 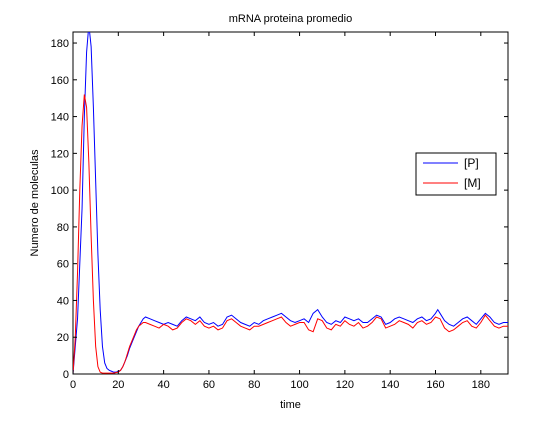 What do you see at coordinates (35, 202) in the screenshot?
I see `y-axis-label: Numero de moleculas` at bounding box center [35, 202].